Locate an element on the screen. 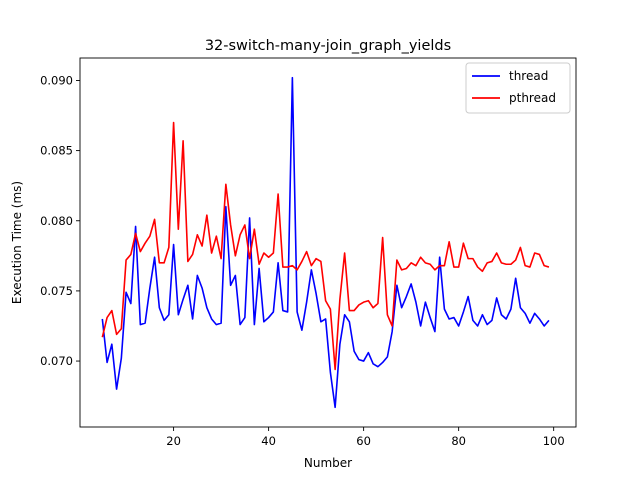 This screenshot has width=640, height=484. y-tick-label: 0.080 is located at coordinates (56, 221).